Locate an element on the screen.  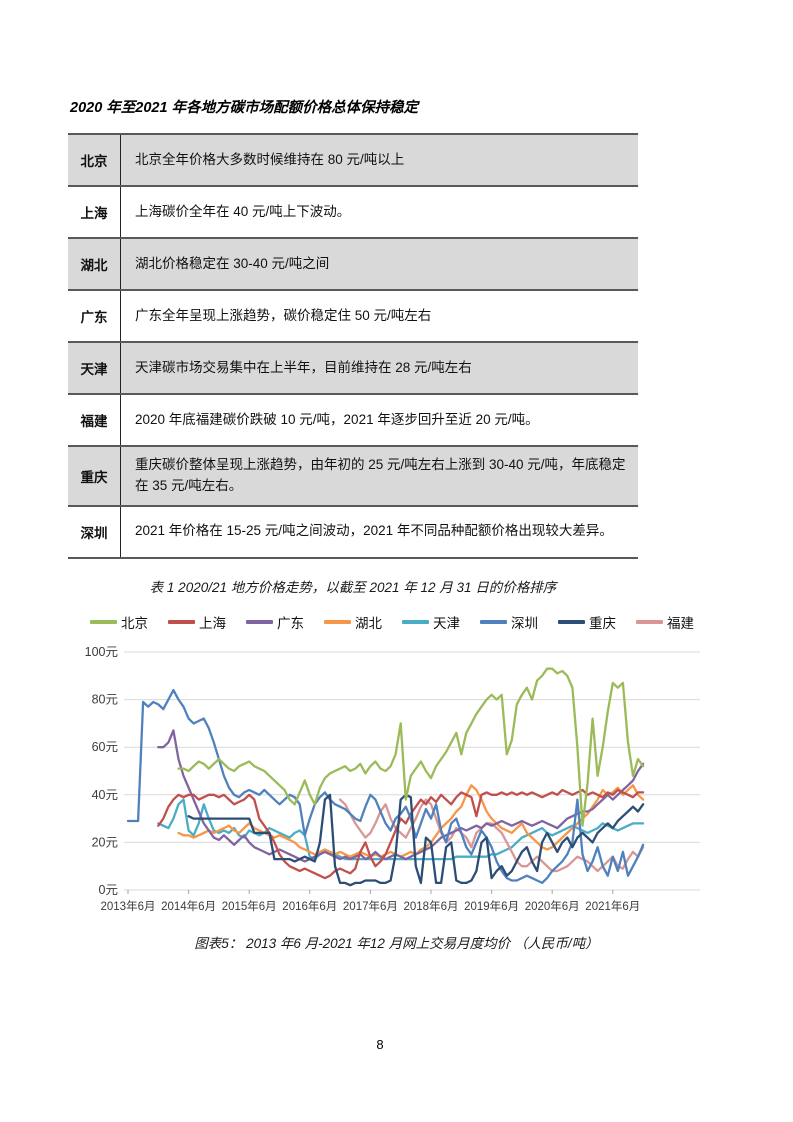
legend-label: 重庆 is located at coordinates (602, 623).